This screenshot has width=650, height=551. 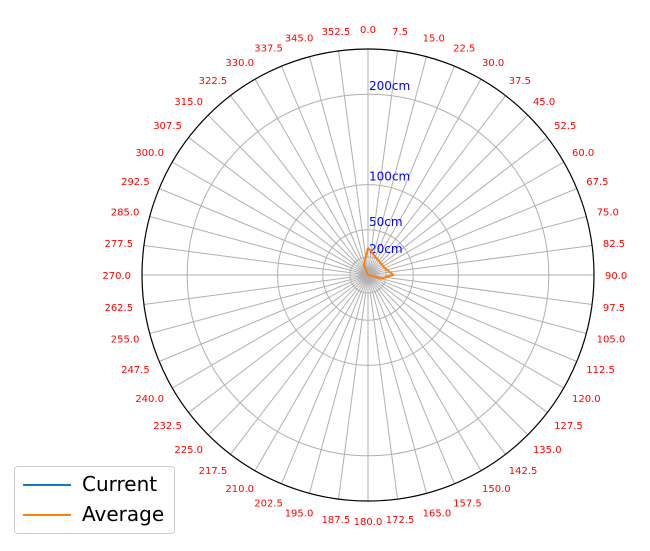 I want to click on legend-item-average: Average, so click(x=94, y=515).